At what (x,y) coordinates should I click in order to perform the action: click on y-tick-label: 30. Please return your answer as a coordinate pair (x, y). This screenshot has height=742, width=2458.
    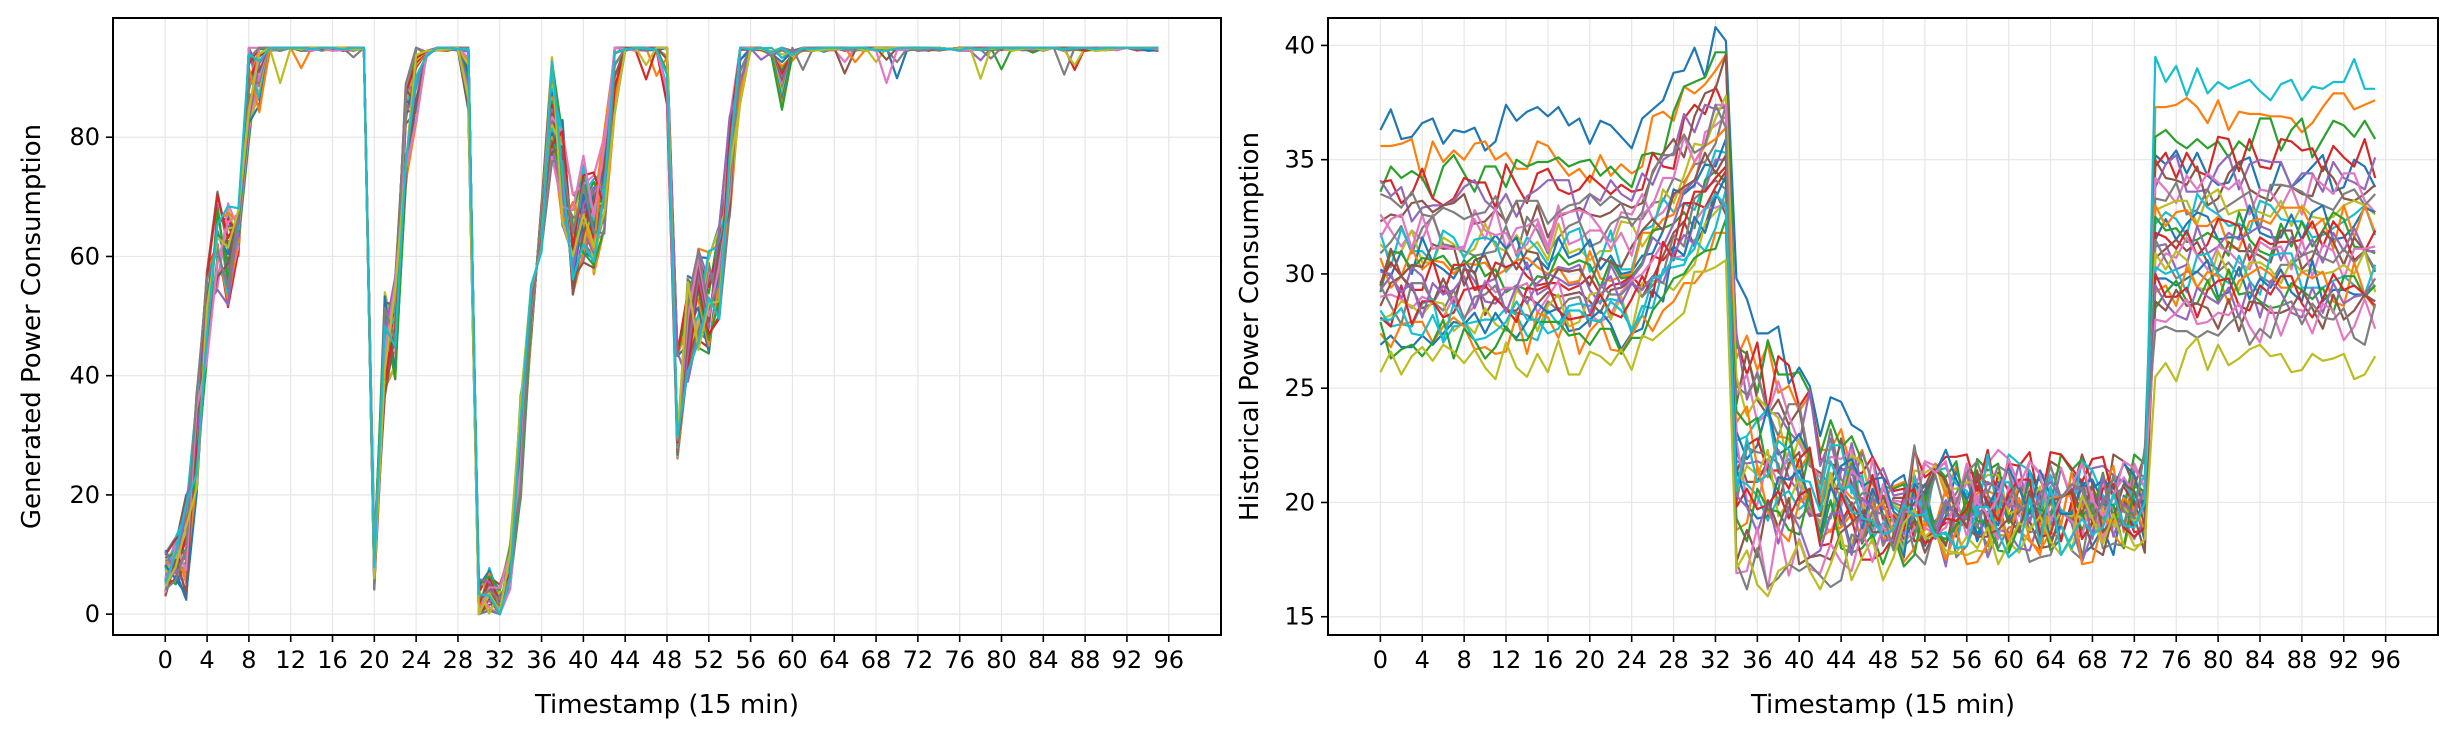
    Looking at the image, I should click on (1299, 274).